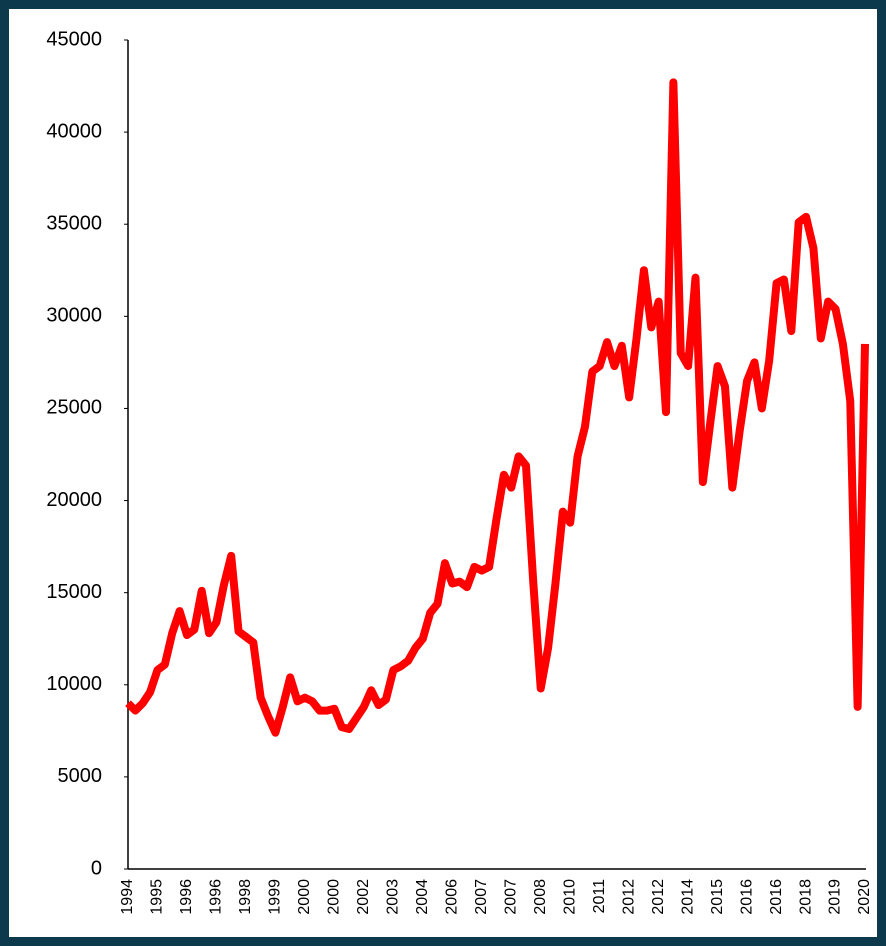 This screenshot has height=946, width=886. I want to click on x-tick-label: 1994, so click(127, 897).